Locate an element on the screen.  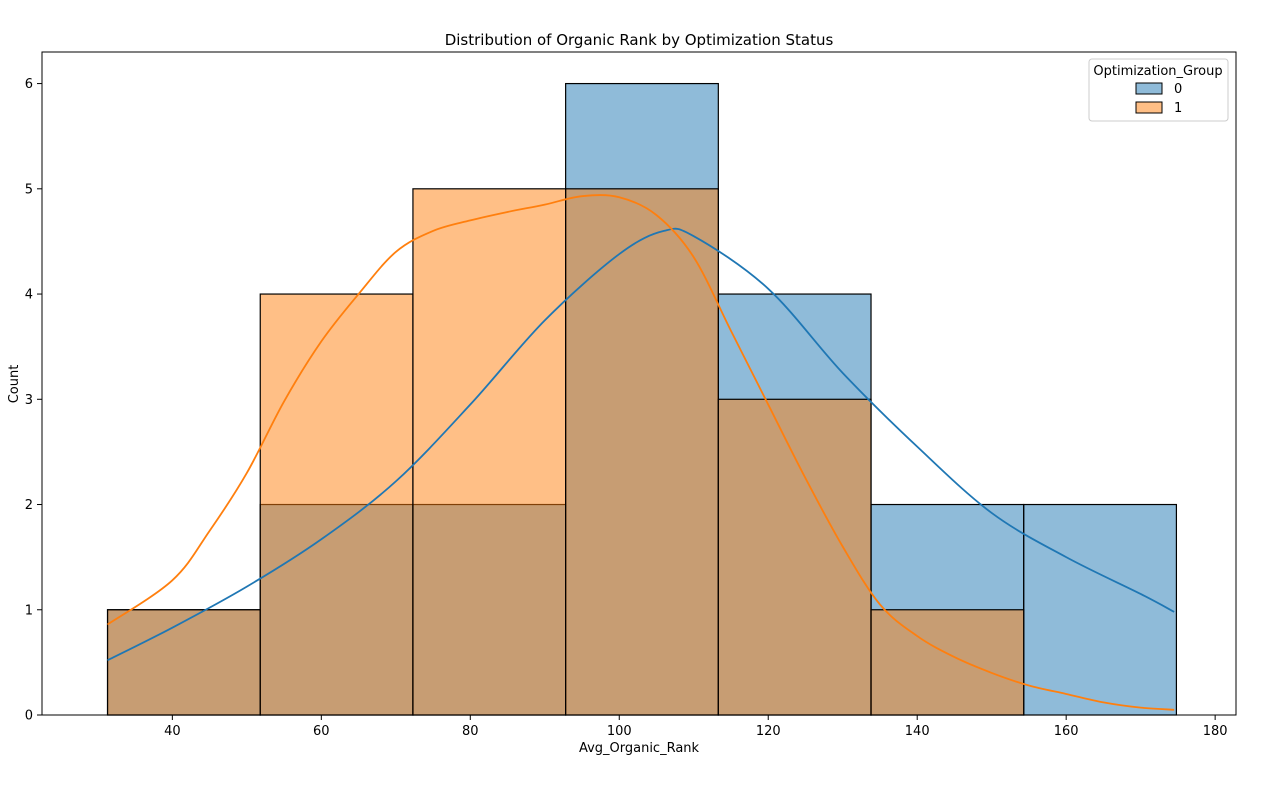
legend: Optimization_Group 0 1 is located at coordinates (1158, 90).